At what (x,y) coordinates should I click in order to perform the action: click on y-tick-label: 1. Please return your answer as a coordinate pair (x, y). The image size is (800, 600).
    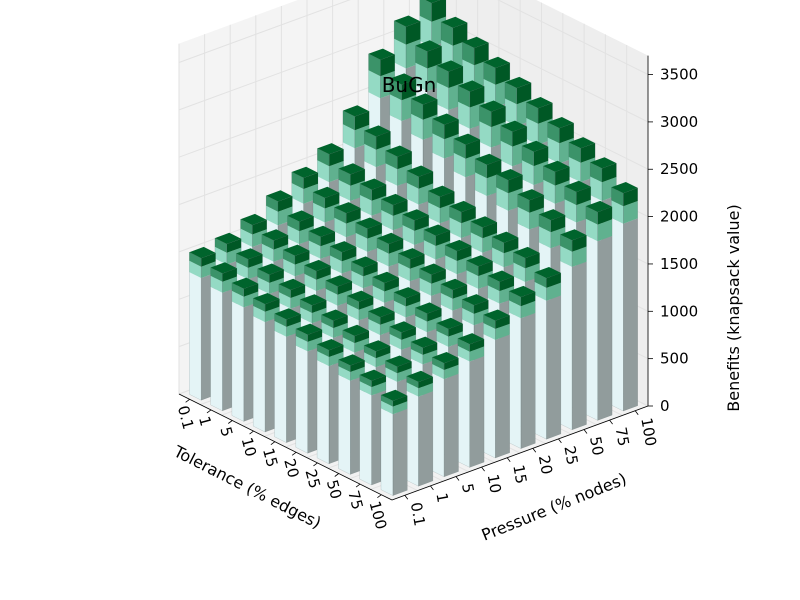
    Looking at the image, I should click on (441, 497).